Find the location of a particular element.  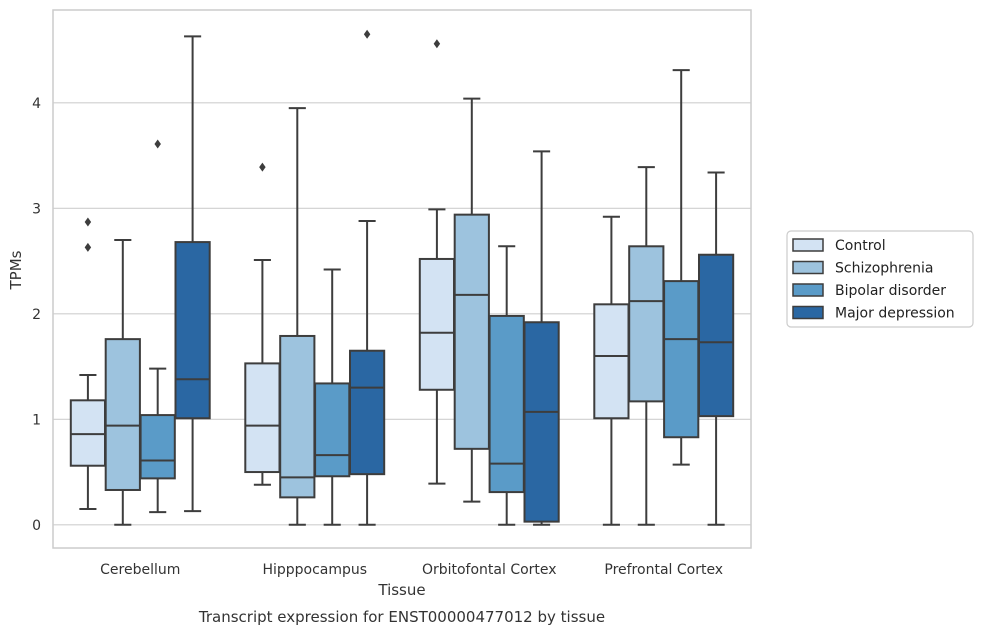

x-tick-label: Prefrontal Cortex is located at coordinates (663, 570).